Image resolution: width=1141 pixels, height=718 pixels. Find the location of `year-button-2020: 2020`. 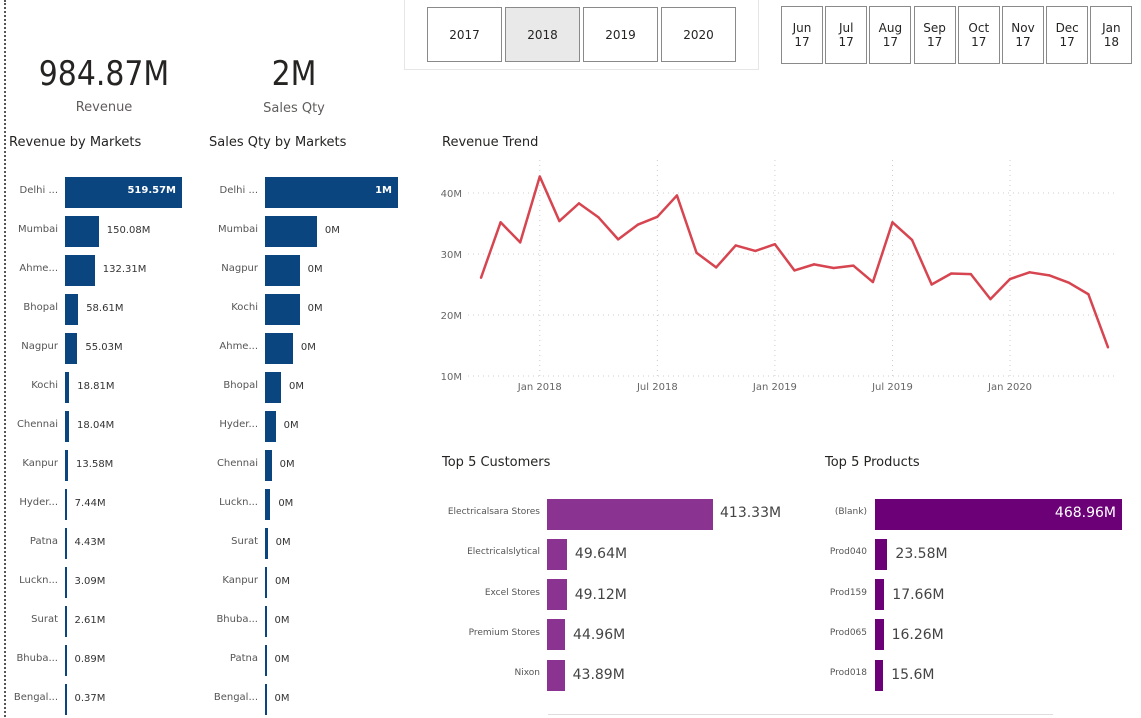

year-button-2020: 2020 is located at coordinates (698, 34).